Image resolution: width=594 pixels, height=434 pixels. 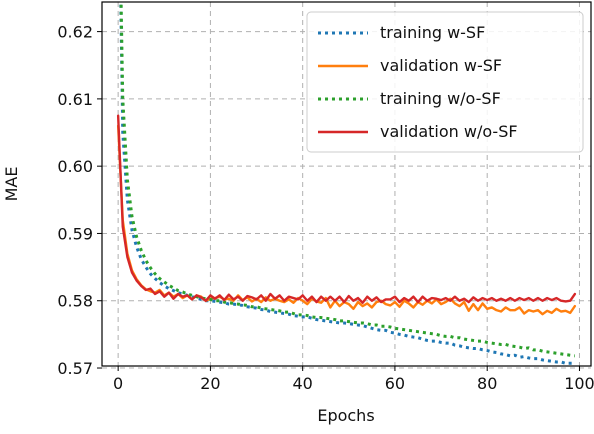 What do you see at coordinates (75, 99) in the screenshot?
I see `y-tick-label: 0.61` at bounding box center [75, 99].